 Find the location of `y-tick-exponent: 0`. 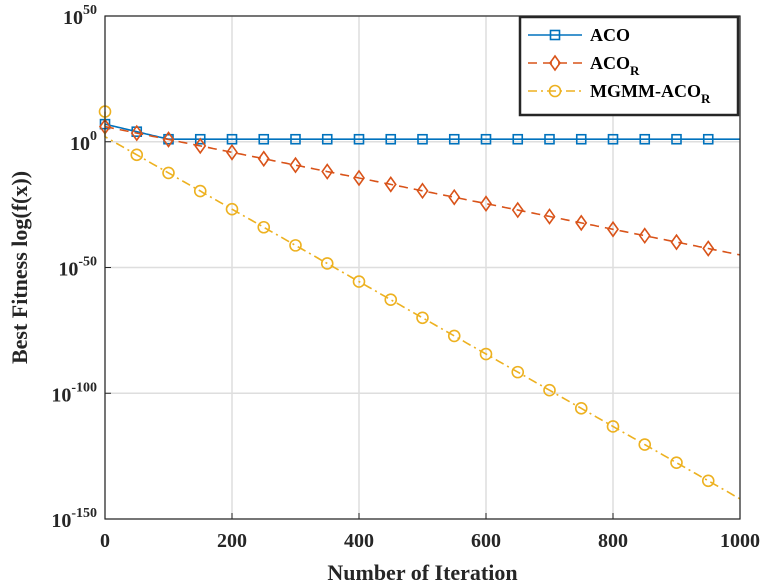

y-tick-exponent: 0 is located at coordinates (93, 136).